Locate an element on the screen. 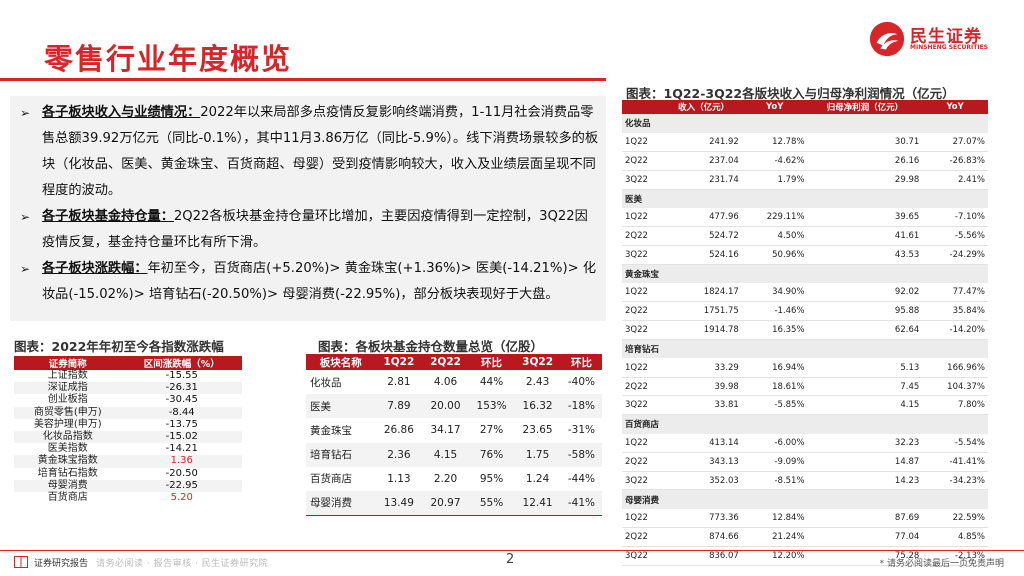 This screenshot has height=576, width=1024. index-change-cell: 1.36 is located at coordinates (181, 461).